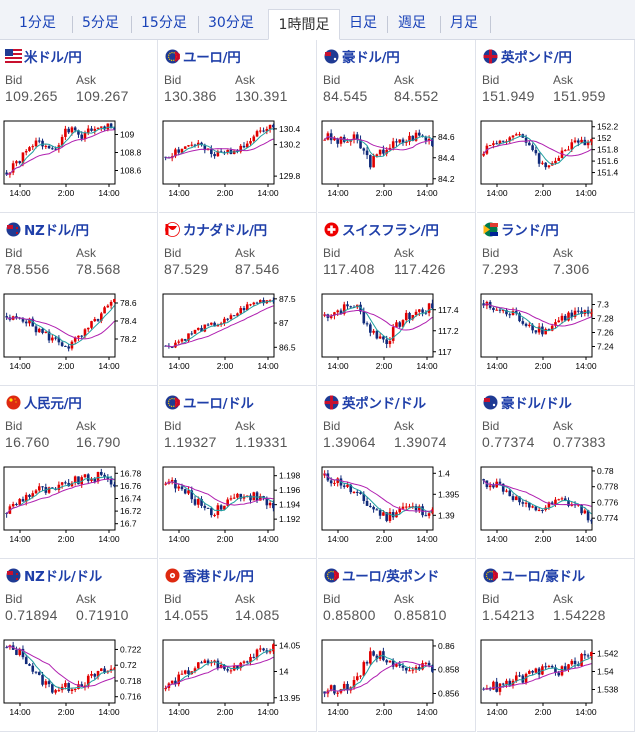 This screenshot has width=635, height=733. What do you see at coordinates (56, 231) in the screenshot?
I see `pair-name: NZドル/円` at bounding box center [56, 231].